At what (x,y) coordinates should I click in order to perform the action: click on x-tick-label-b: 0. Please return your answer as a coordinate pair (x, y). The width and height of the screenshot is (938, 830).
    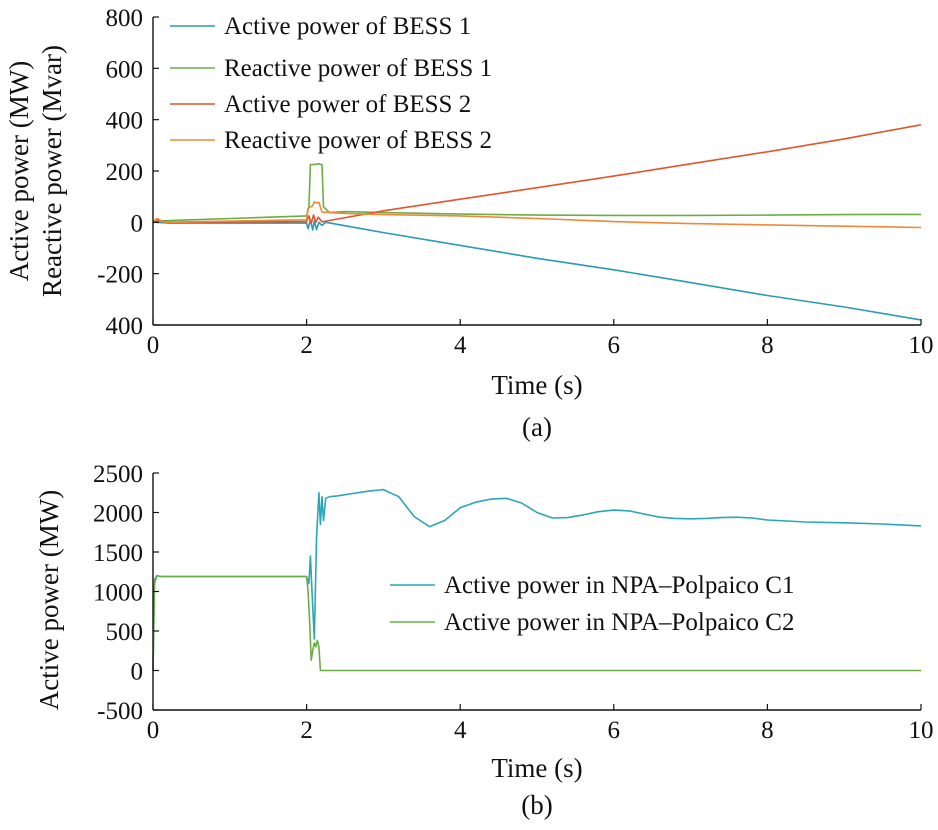
    Looking at the image, I should click on (153, 730).